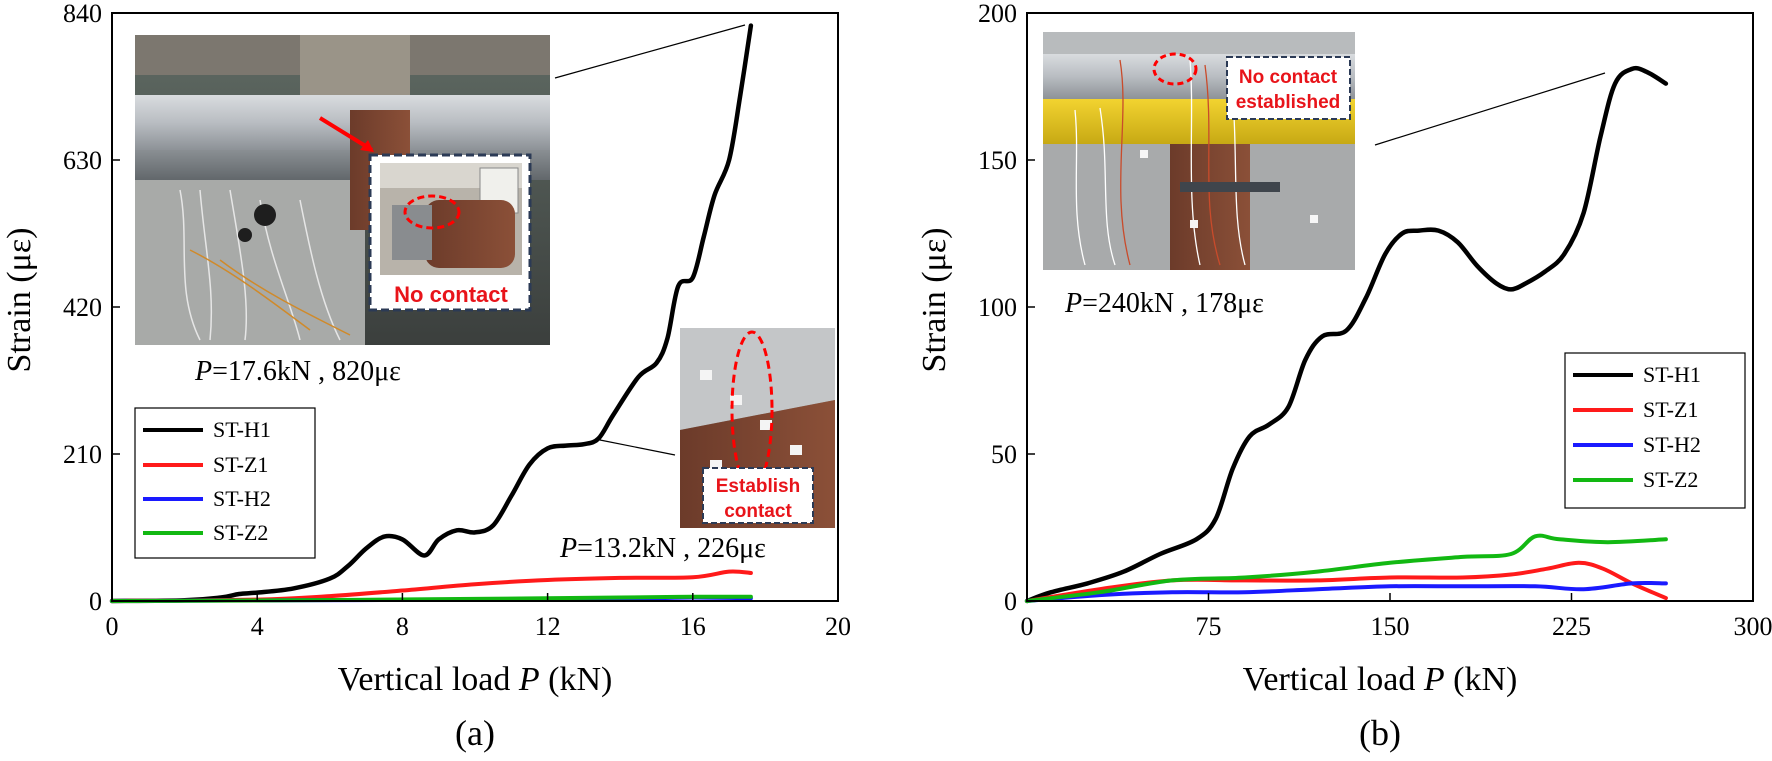 The image size is (1772, 761). Describe the element at coordinates (240, 532) in the screenshot. I see `legend-a-label-st-z2: ST-Z2` at that location.